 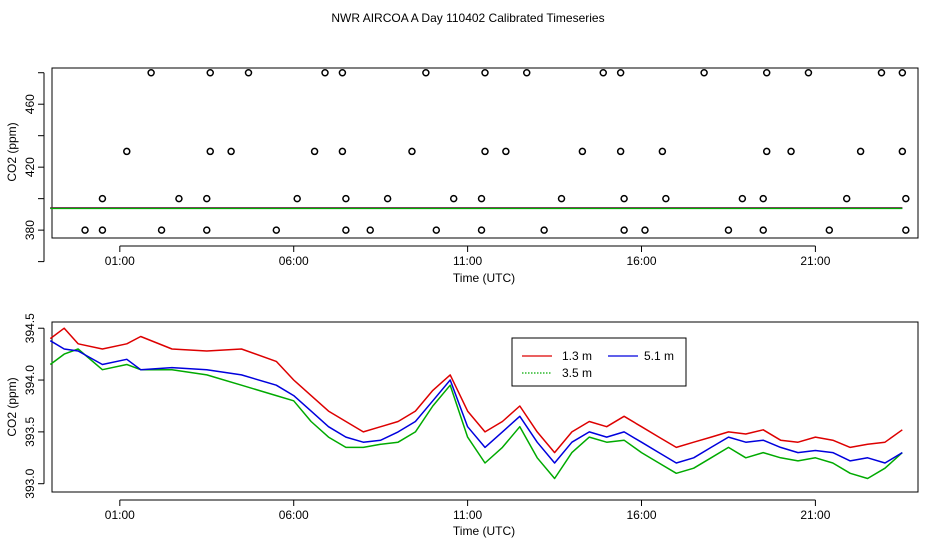 I want to click on legend-label-3-5m: 3.5 m, so click(x=577, y=373).